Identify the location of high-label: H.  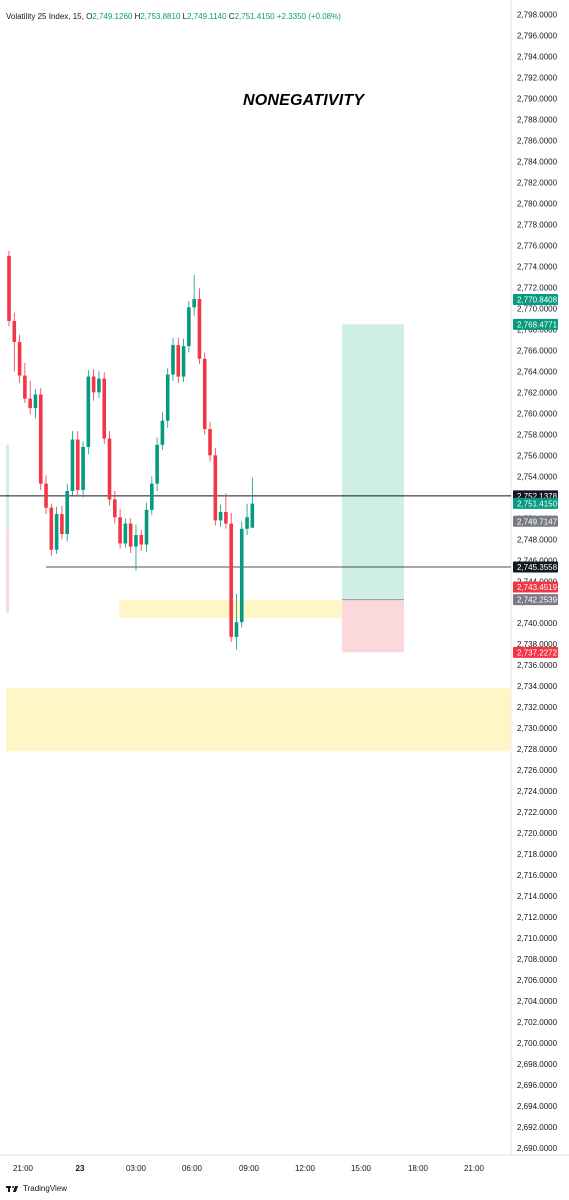
(137, 16).